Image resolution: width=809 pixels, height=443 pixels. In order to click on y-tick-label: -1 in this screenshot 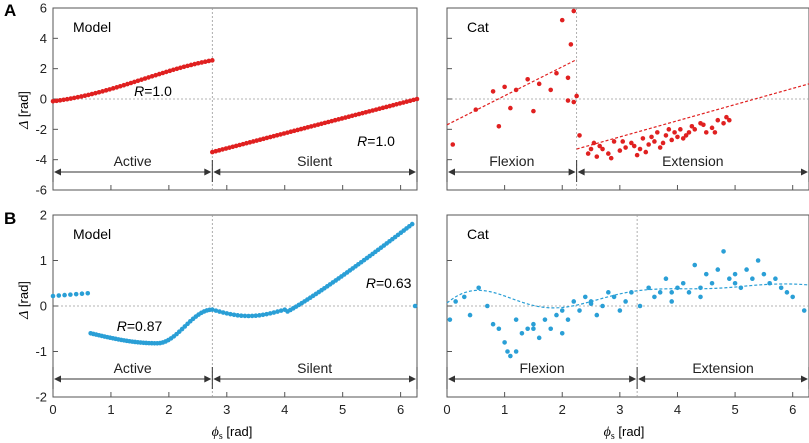, I will do `click(41, 351)`.